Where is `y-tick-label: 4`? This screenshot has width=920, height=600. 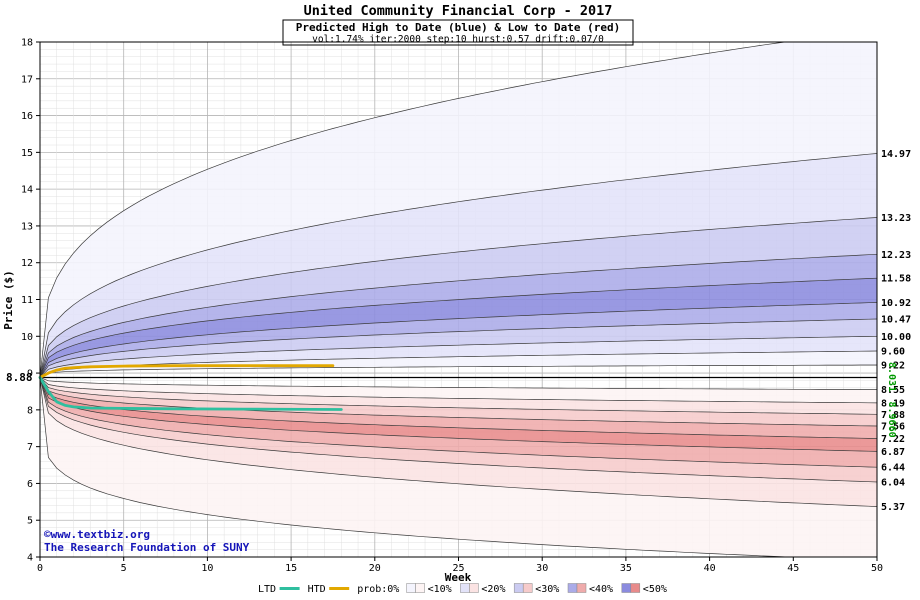 y-tick-label: 4 is located at coordinates (30, 558).